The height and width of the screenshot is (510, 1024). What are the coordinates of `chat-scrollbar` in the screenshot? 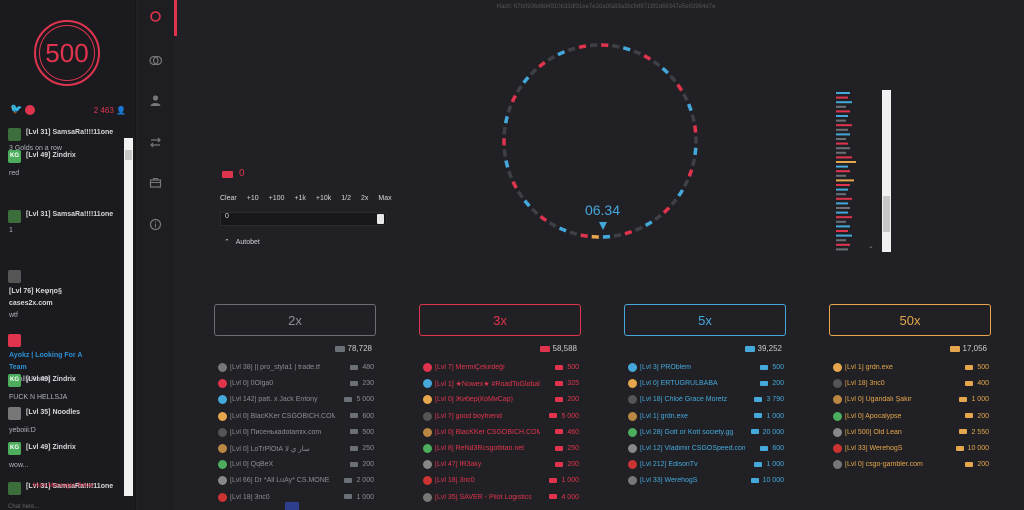 It's located at (128, 317).